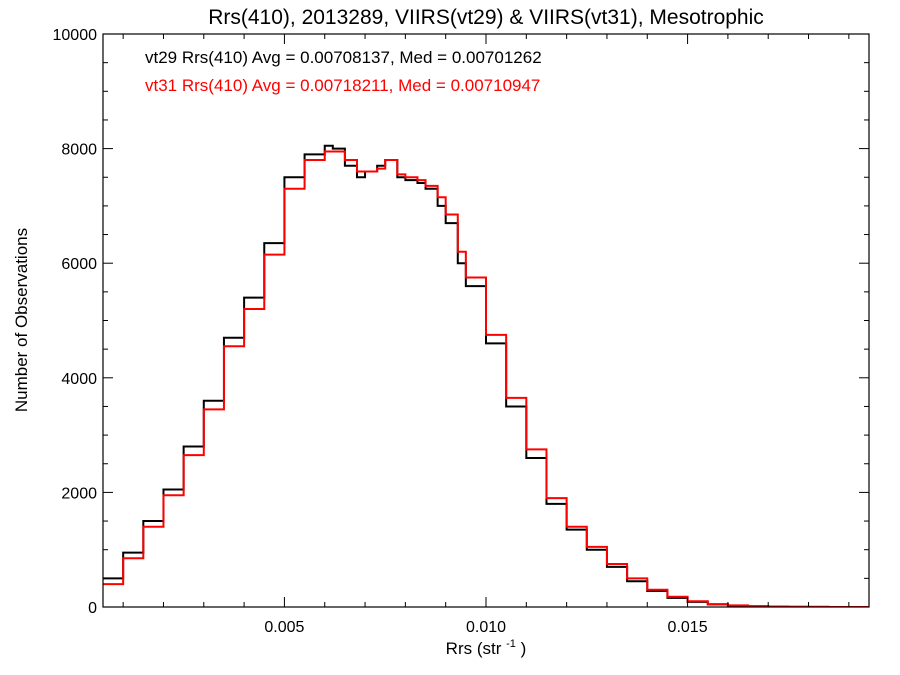  I want to click on x-axis-label-superscript: -1, so click(511, 644).